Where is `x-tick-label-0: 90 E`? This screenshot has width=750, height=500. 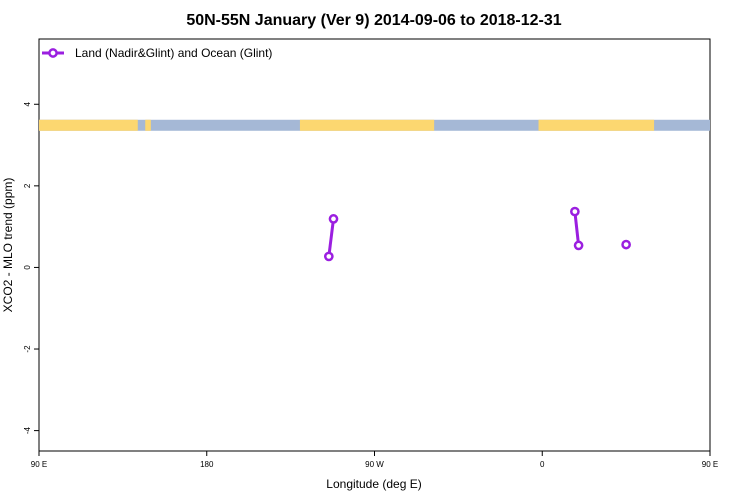 x-tick-label-0: 90 E is located at coordinates (39, 464).